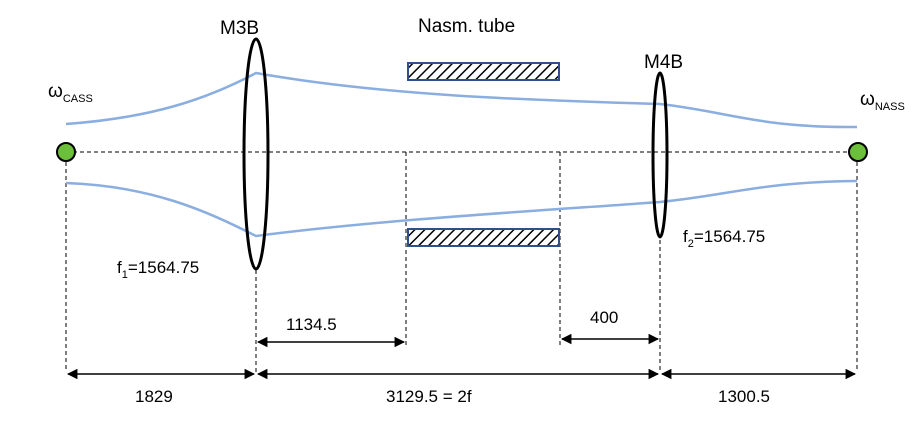  Describe the element at coordinates (66, 152) in the screenshot. I see `focus-point-cass` at that location.